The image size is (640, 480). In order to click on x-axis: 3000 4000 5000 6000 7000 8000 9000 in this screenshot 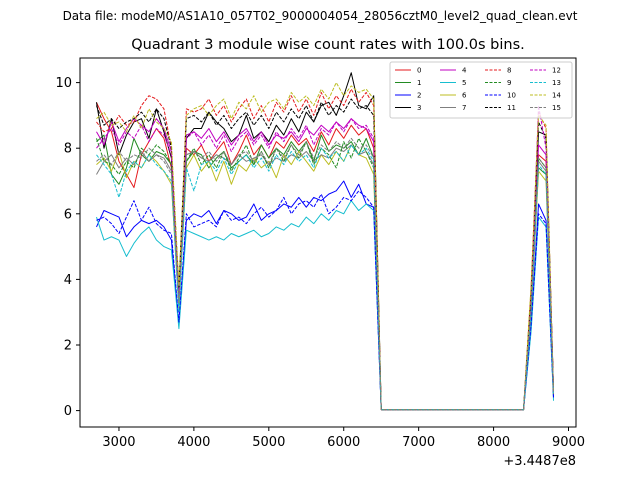, I will do `click(343, 438)`.